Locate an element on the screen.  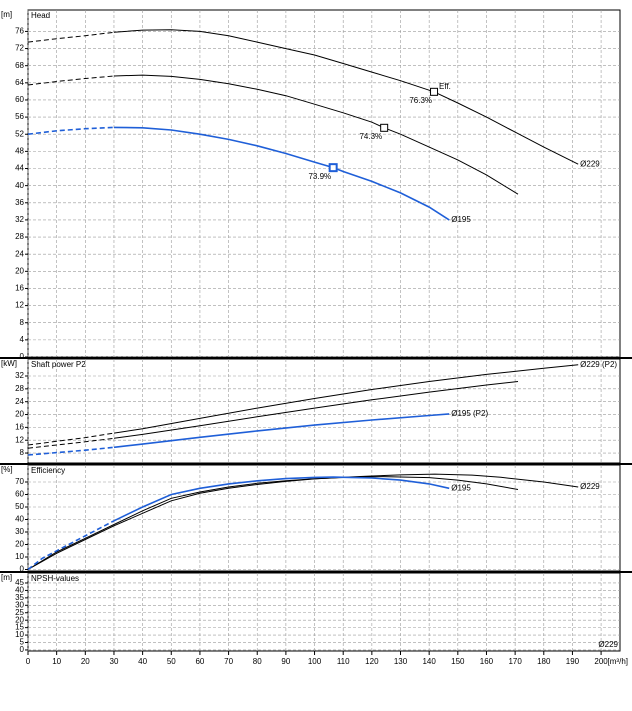
y-tick-label: 52 is located at coordinates (19, 133).